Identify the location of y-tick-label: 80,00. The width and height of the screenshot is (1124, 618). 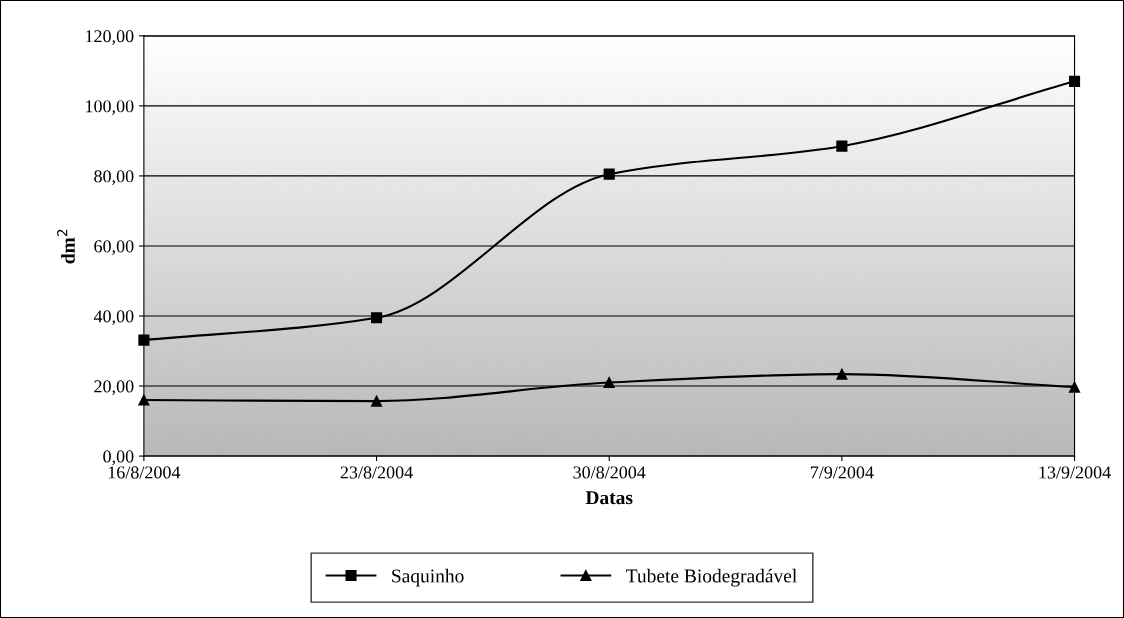
(114, 177).